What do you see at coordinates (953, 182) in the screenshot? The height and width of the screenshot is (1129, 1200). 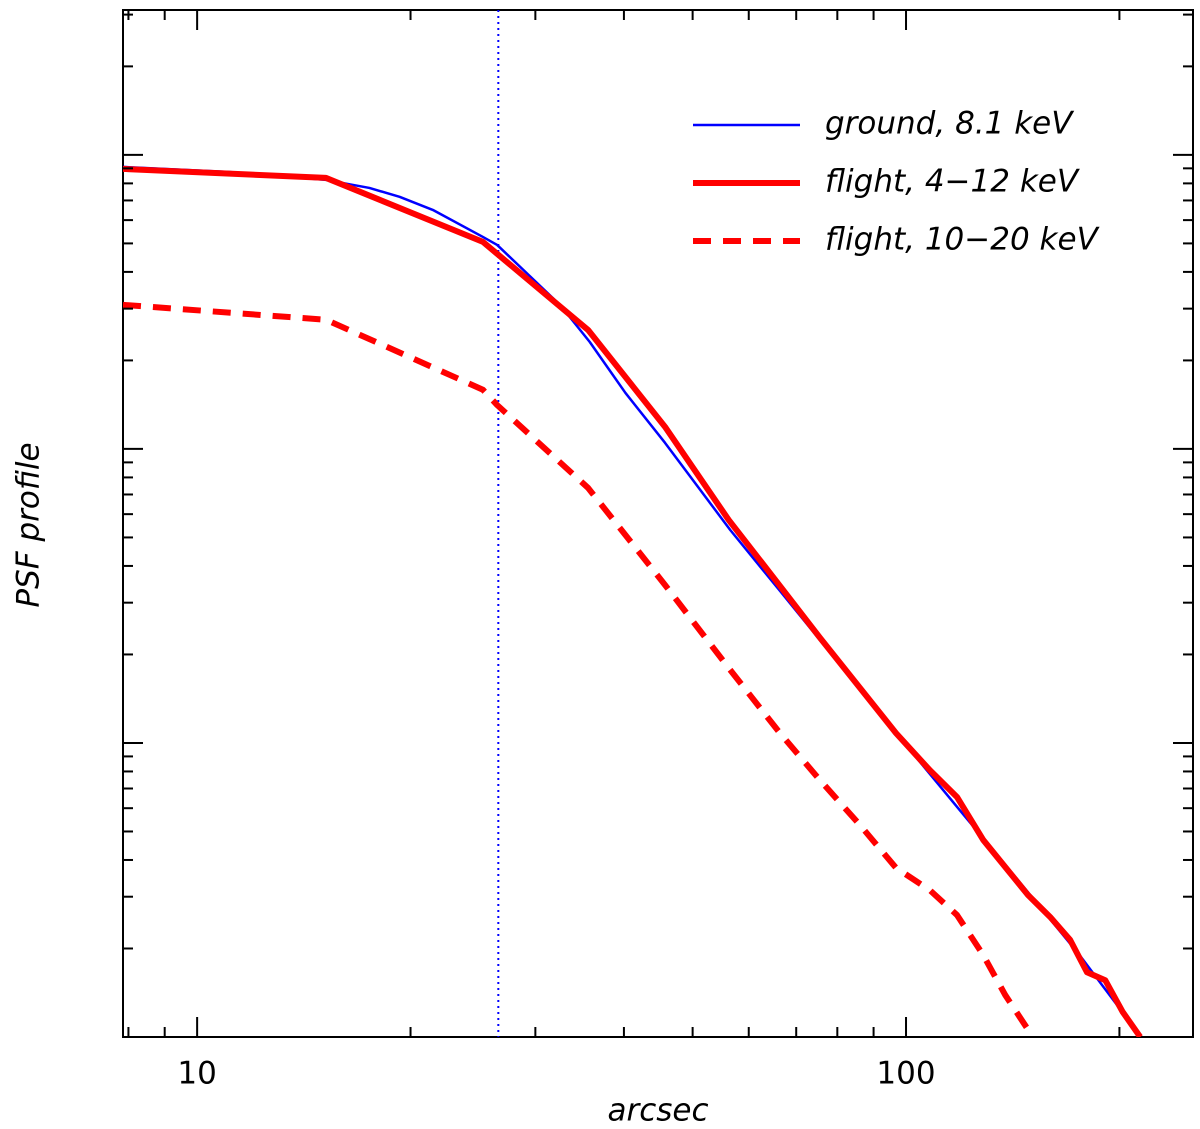 I see `legend-label: flight, 4−12 keV` at bounding box center [953, 182].